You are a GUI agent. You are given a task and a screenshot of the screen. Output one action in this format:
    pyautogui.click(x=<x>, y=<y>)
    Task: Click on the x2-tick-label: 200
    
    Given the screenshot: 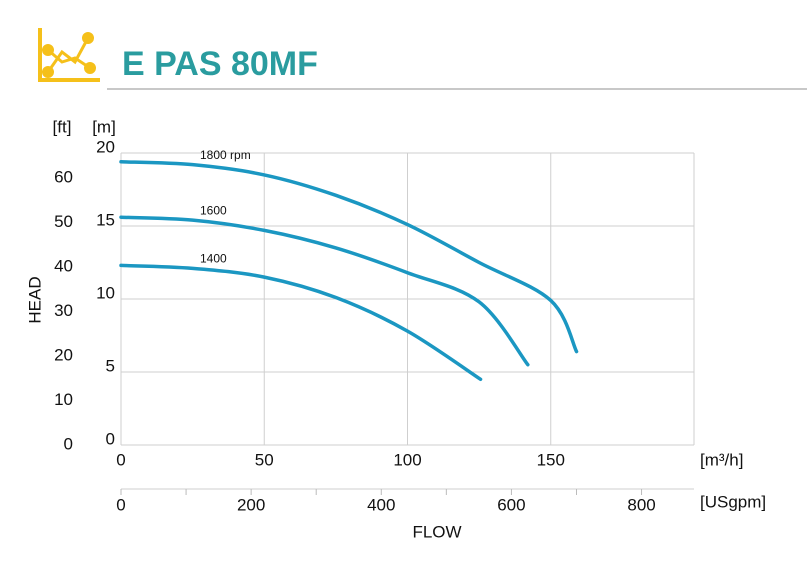 What is the action you would take?
    pyautogui.click(x=251, y=504)
    